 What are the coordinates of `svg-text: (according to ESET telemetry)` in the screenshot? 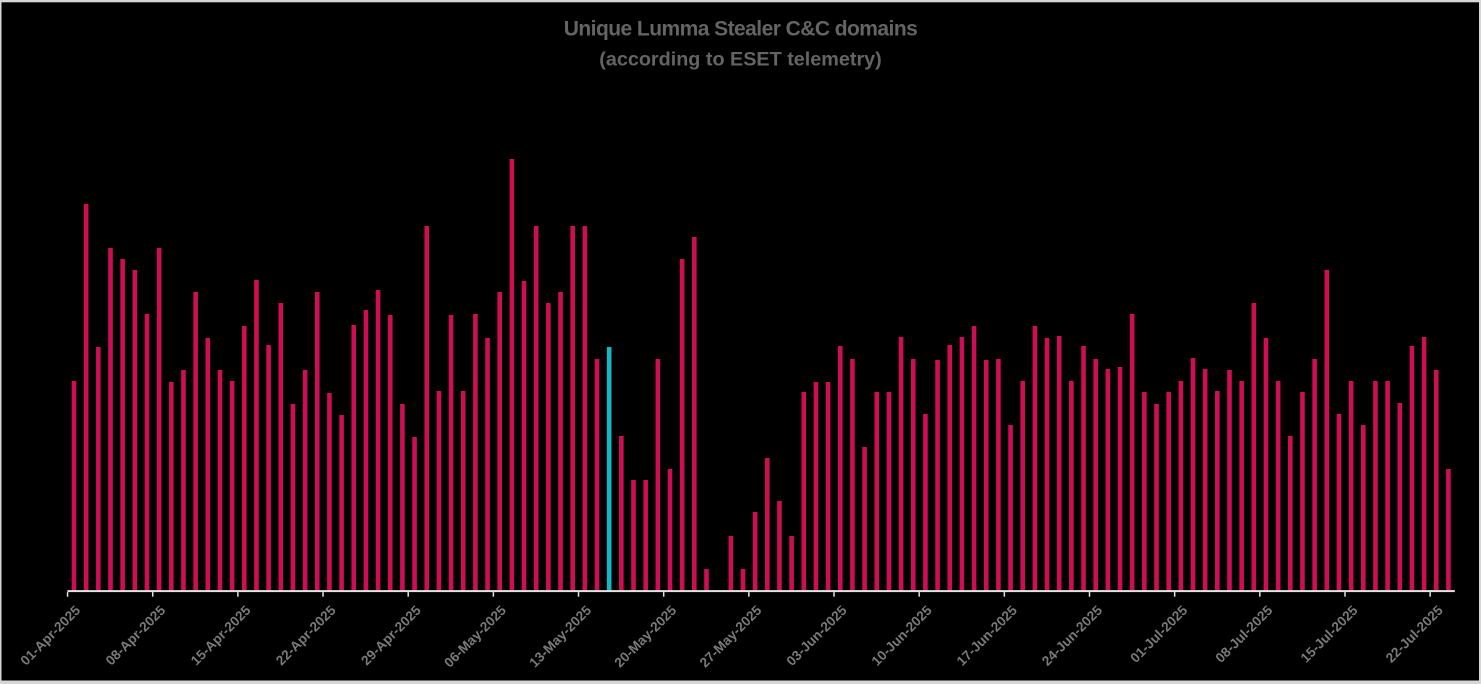 It's located at (740, 59).